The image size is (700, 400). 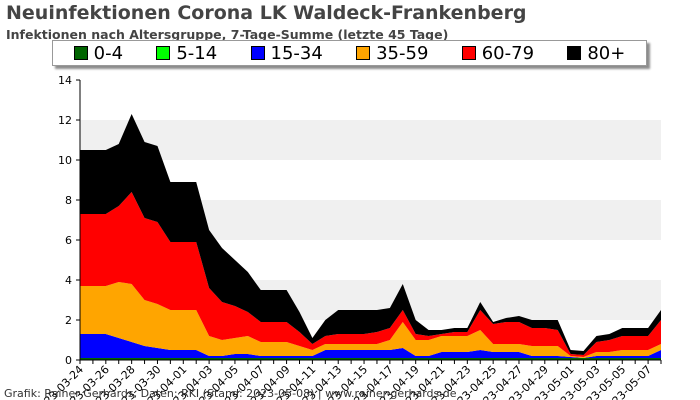 I want to click on y-tick-label: 10, so click(x=65, y=160).